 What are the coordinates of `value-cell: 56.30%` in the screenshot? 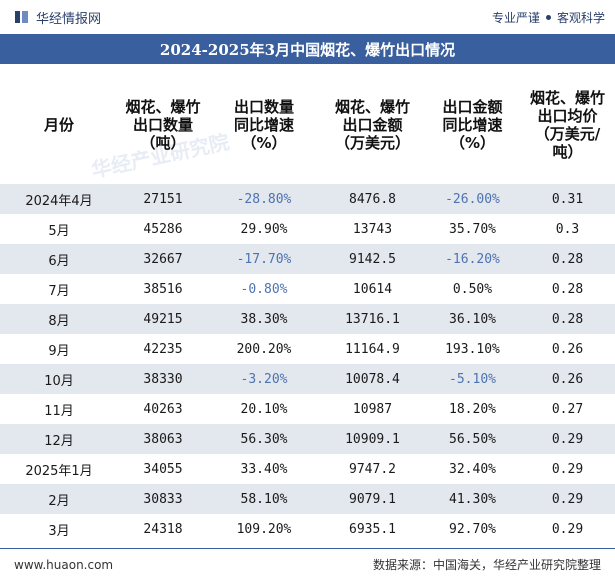 It's located at (264, 439).